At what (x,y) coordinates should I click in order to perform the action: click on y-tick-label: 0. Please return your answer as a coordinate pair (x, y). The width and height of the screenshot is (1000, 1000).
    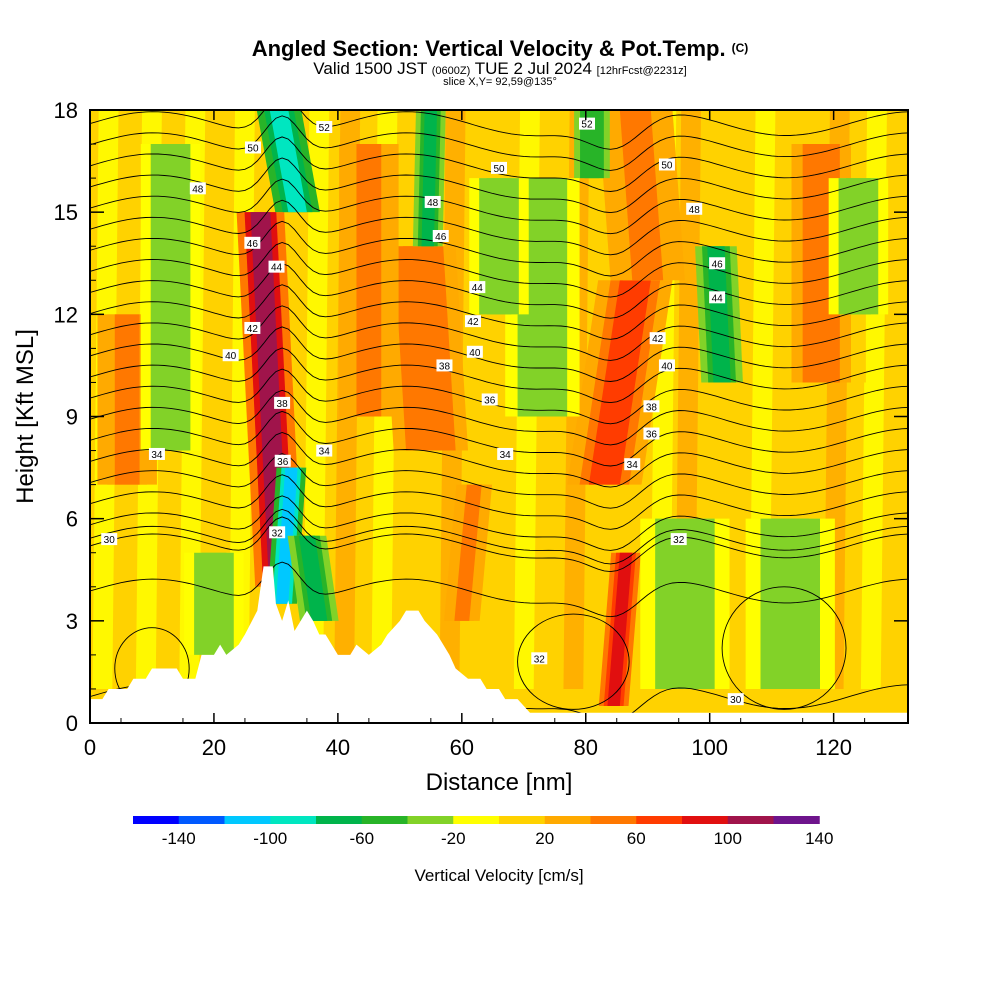
    Looking at the image, I should click on (72, 723).